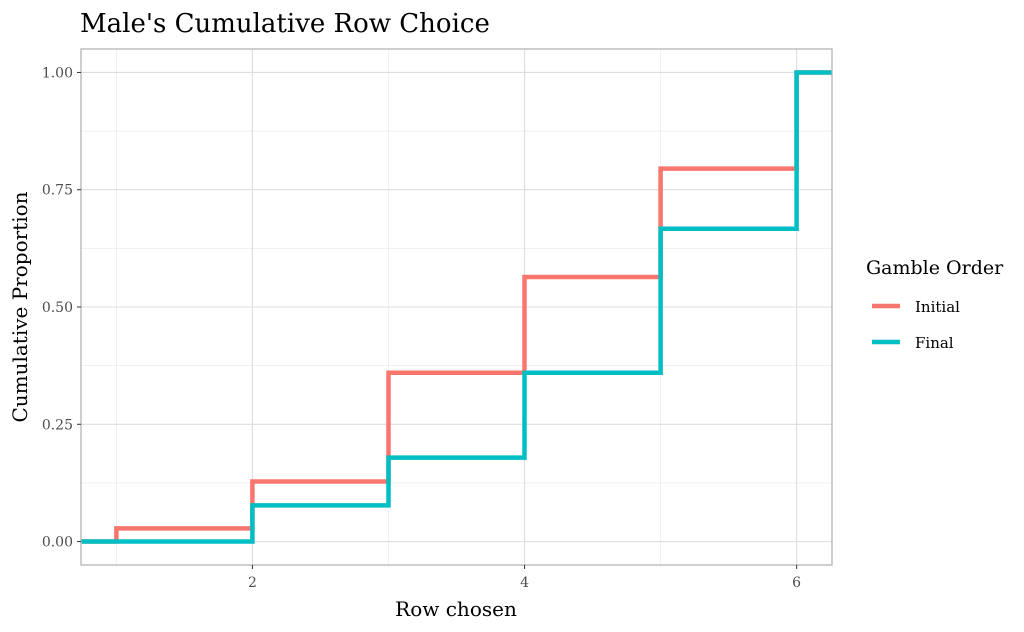 Image resolution: width=1024 pixels, height=632 pixels. Describe the element at coordinates (456, 609) in the screenshot. I see `x-axis-title: Row chosen` at that location.